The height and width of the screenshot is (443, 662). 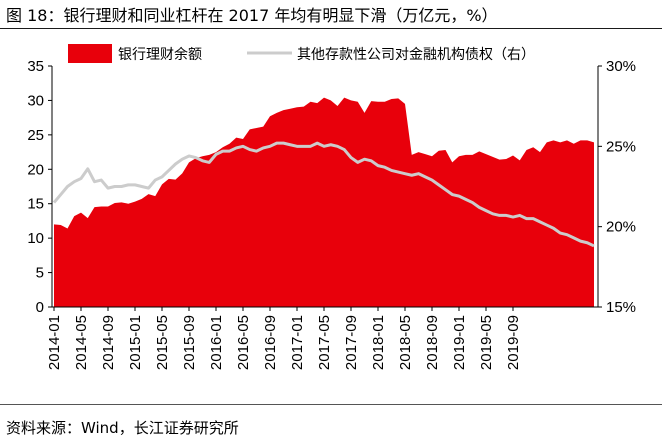 What do you see at coordinates (432, 342) in the screenshot?
I see `x-tick-label: 2018-09` at bounding box center [432, 342].